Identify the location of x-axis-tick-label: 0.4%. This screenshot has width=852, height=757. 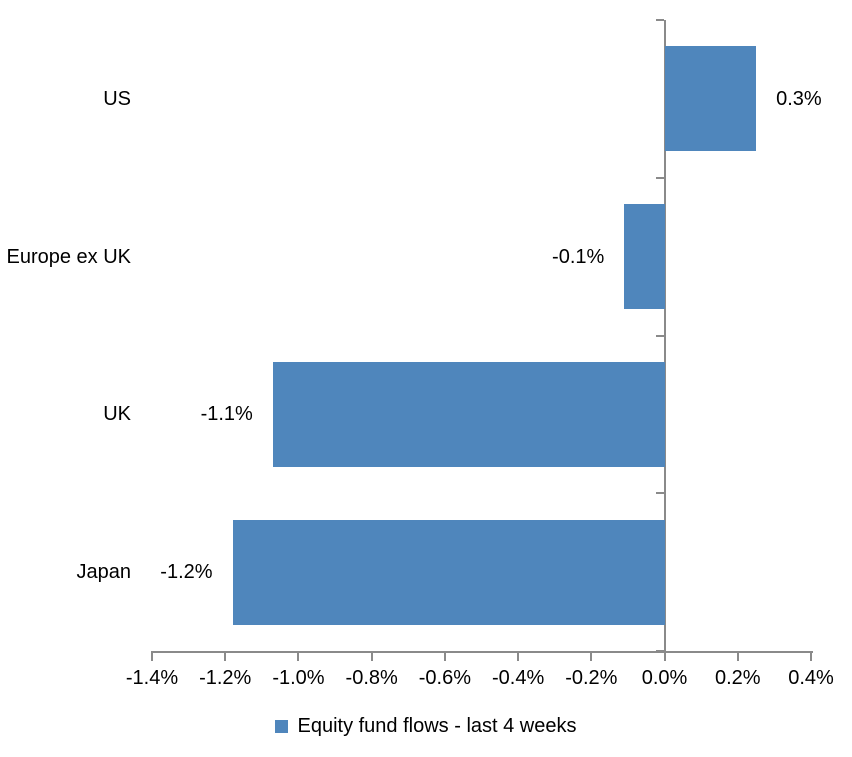
(811, 678).